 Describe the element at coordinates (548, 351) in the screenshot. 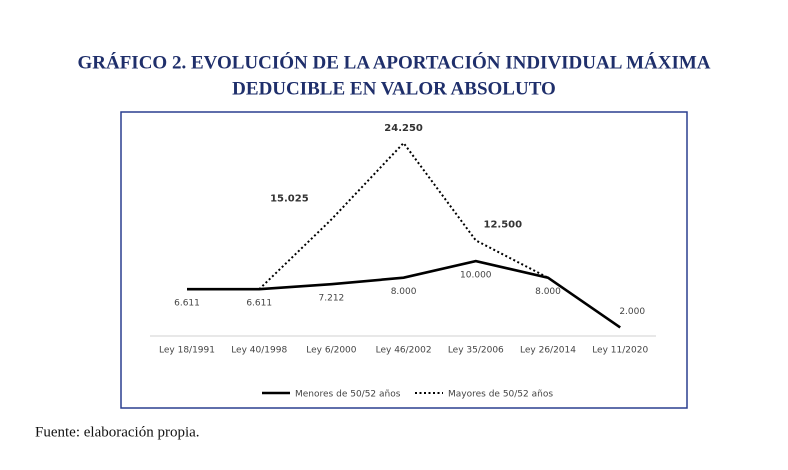

I see `x-tick-label: Ley 26/2014` at that location.